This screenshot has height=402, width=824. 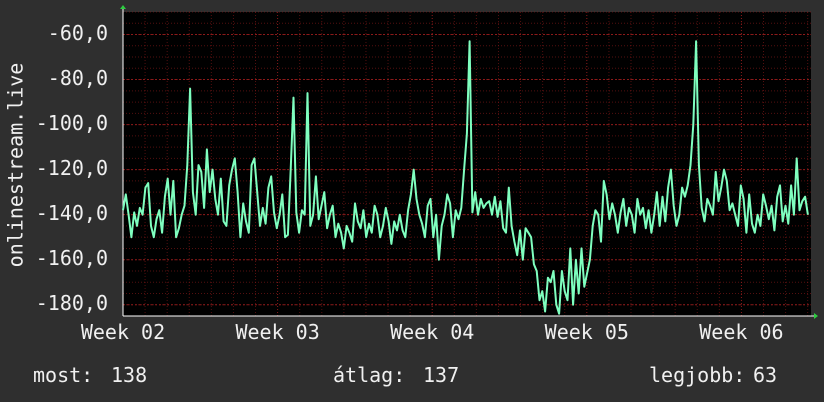 I want to click on x-tick-label: Week 04, so click(x=432, y=332).